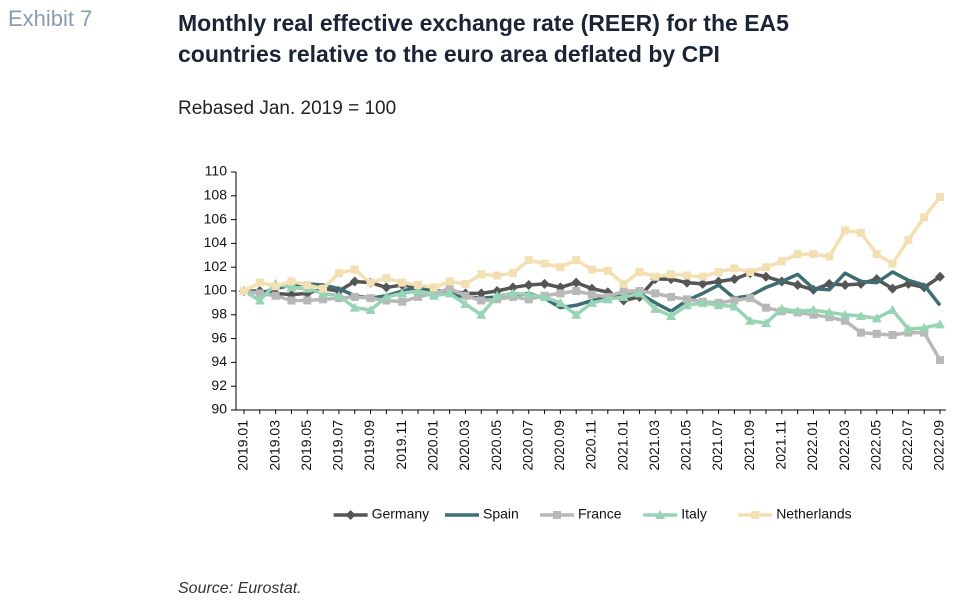  What do you see at coordinates (464, 445) in the screenshot?
I see `x-tick-label: 2020.03` at bounding box center [464, 445].